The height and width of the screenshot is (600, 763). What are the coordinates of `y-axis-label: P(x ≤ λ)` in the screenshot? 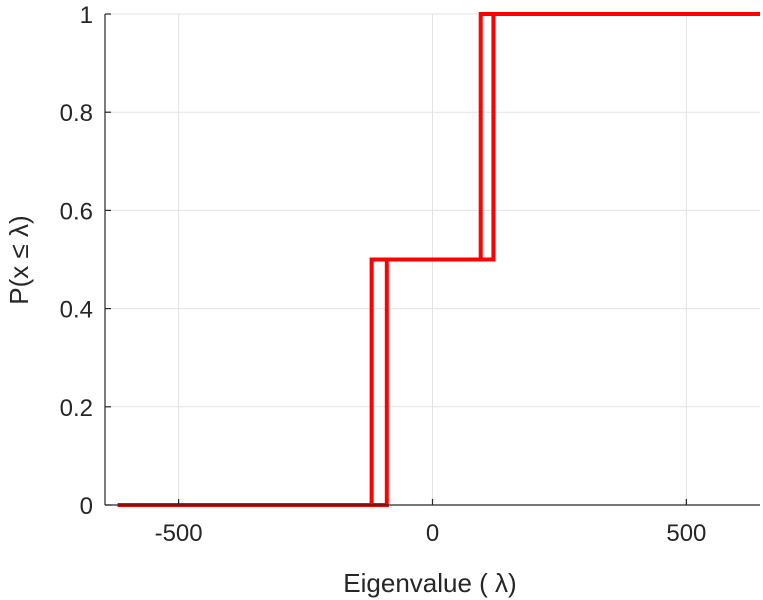 It's located at (19, 259).